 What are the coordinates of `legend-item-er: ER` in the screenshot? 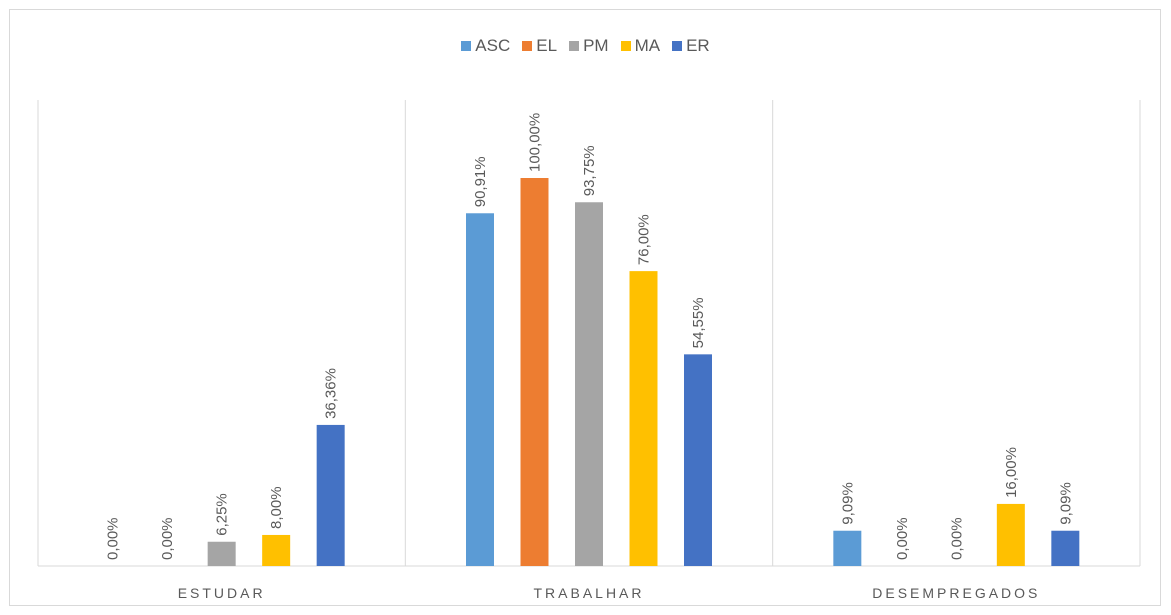 It's located at (691, 46).